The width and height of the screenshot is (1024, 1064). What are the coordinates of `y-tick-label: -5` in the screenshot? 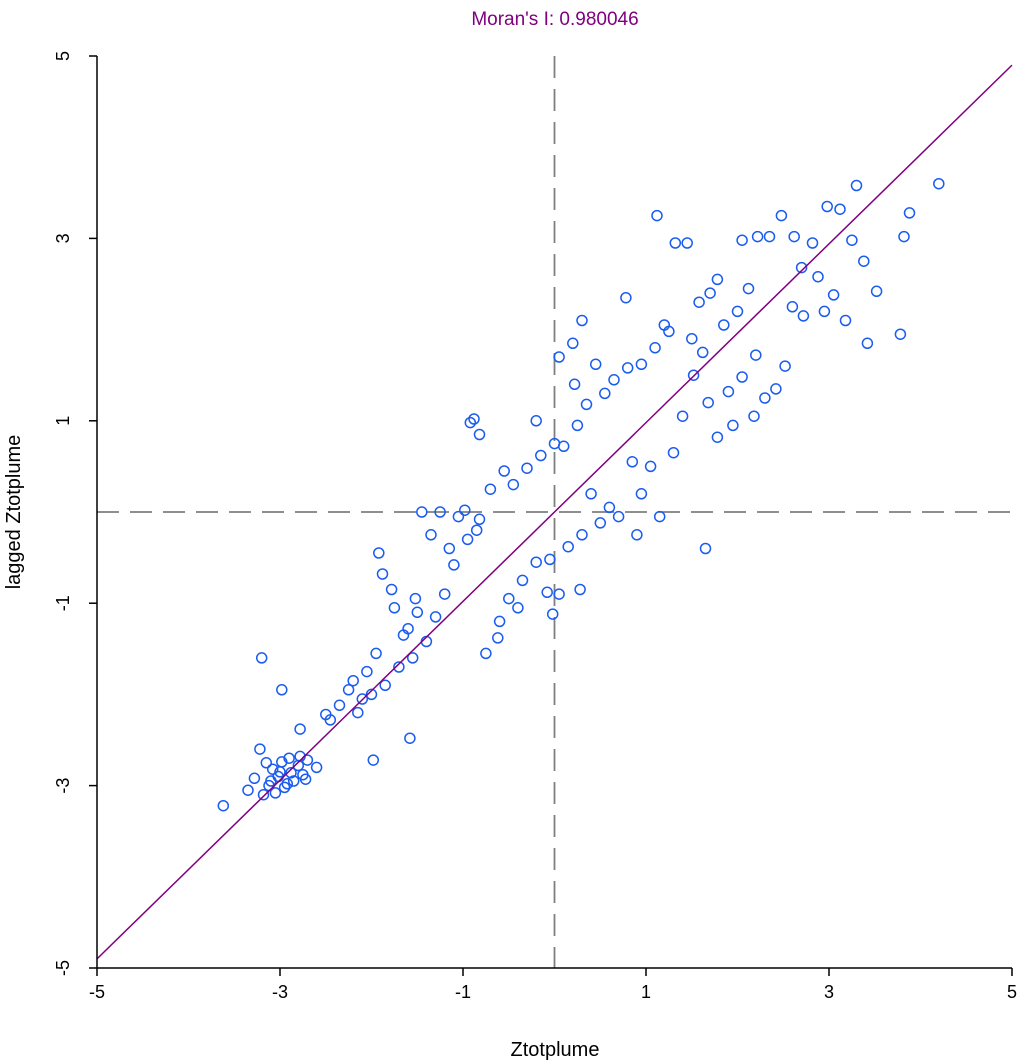 It's located at (63, 968).